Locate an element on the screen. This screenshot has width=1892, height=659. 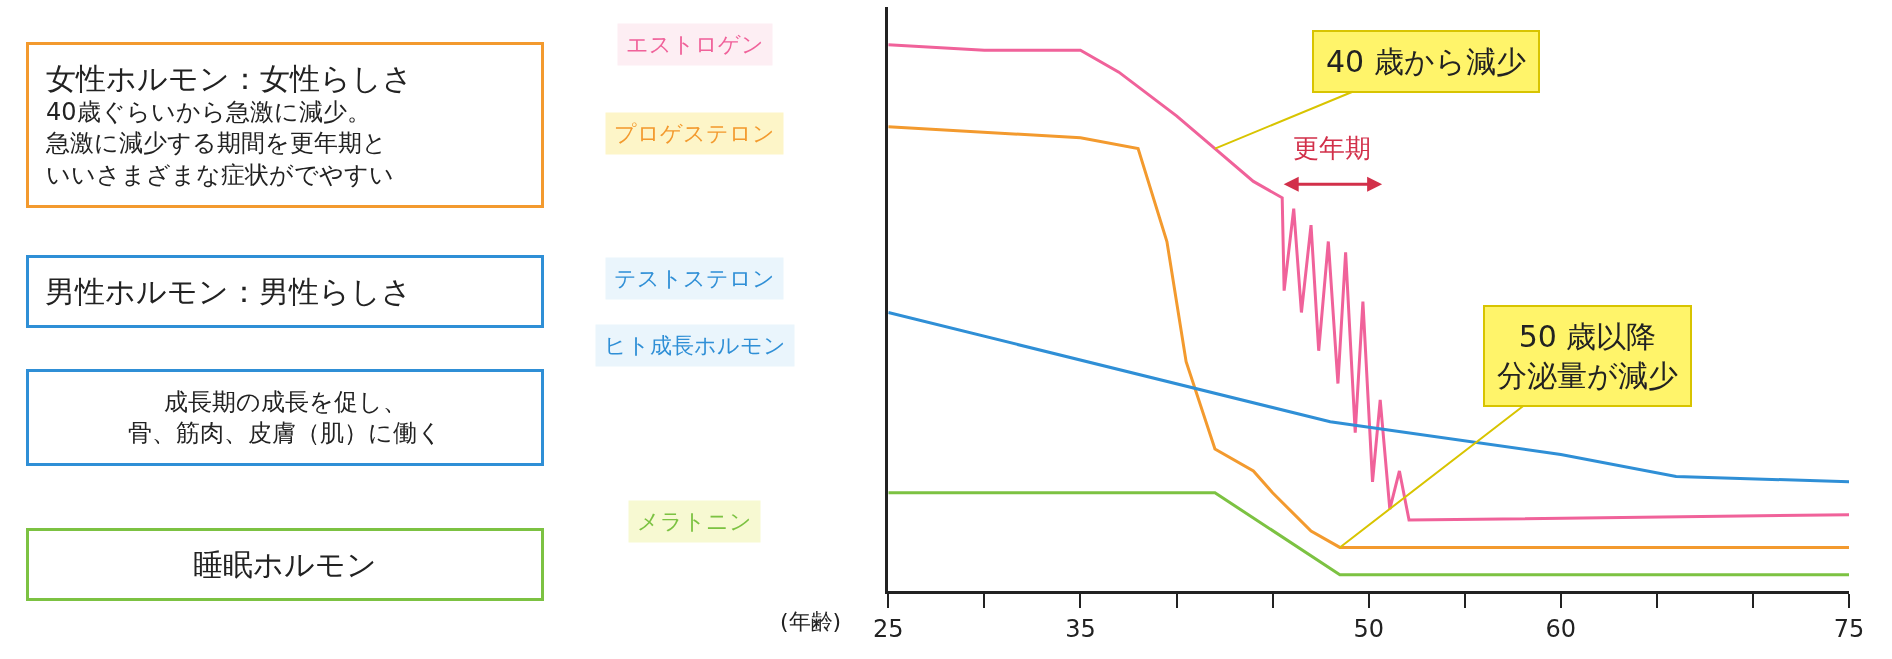
text: プロゲステロン is located at coordinates (694, 133).